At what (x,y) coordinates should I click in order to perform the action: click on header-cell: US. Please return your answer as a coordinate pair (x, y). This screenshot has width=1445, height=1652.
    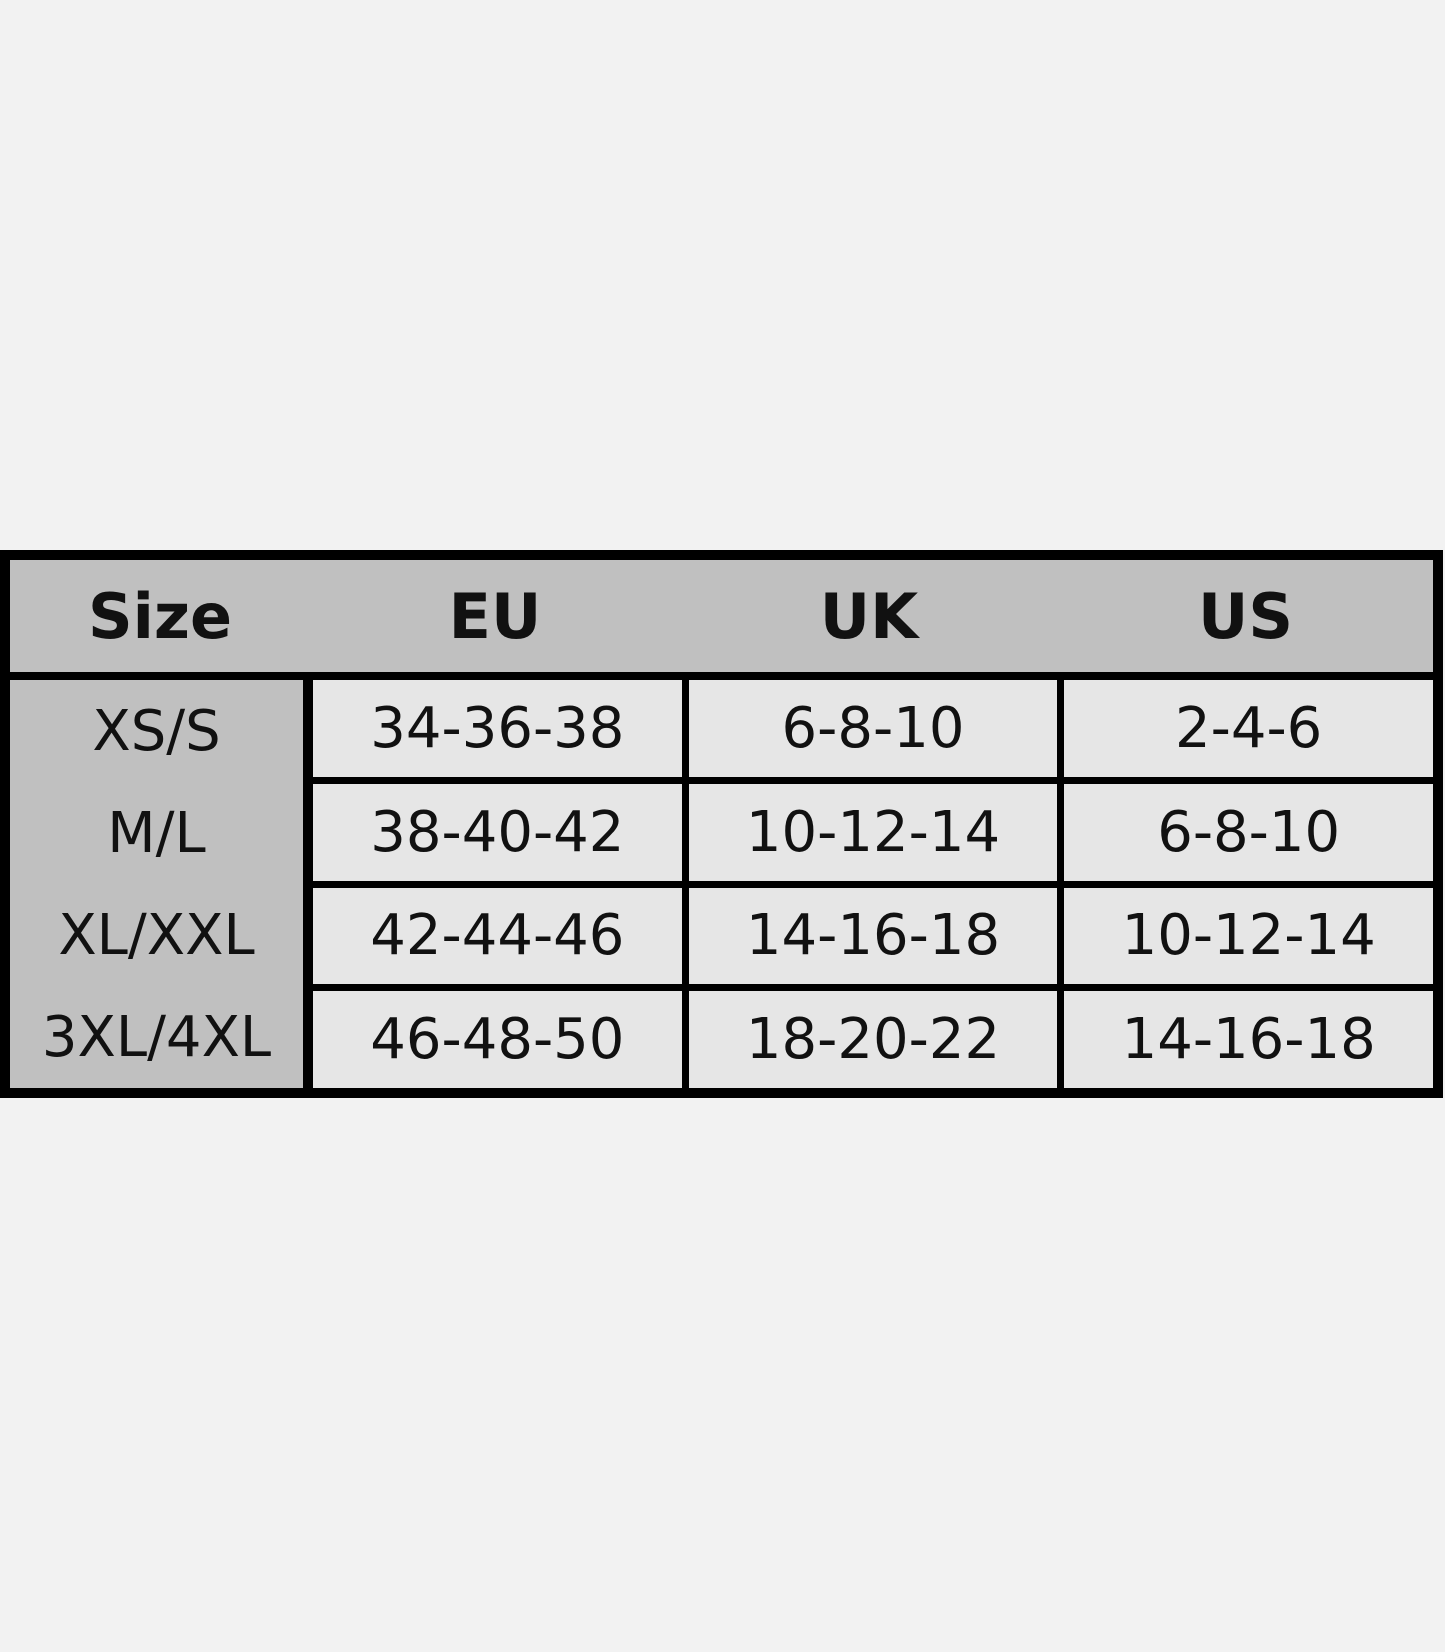
    Looking at the image, I should click on (1245, 616).